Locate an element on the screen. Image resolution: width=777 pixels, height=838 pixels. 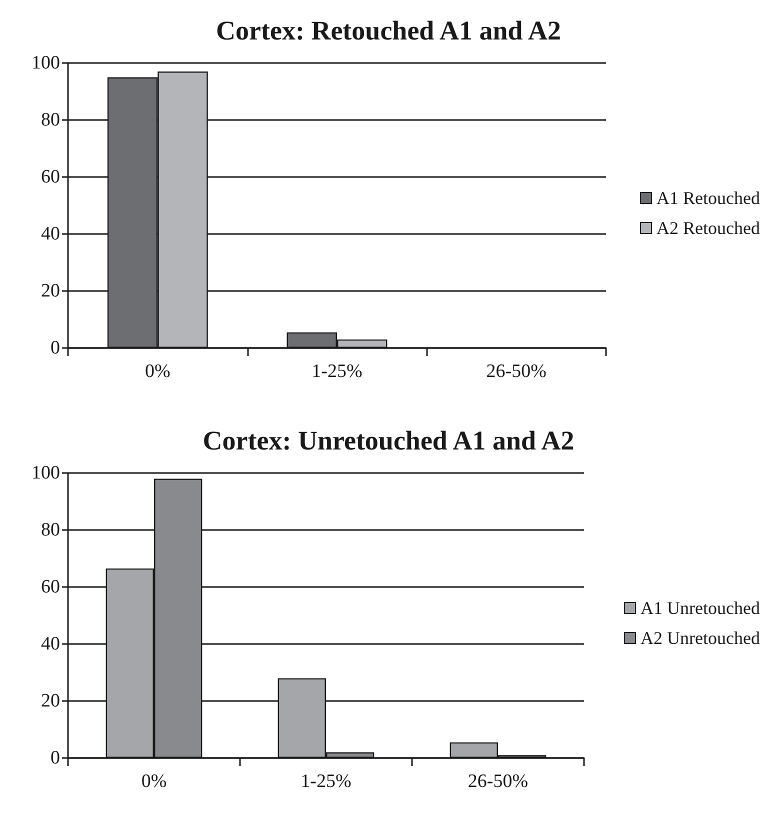
legend-label: A2 Retouched is located at coordinates (708, 228).